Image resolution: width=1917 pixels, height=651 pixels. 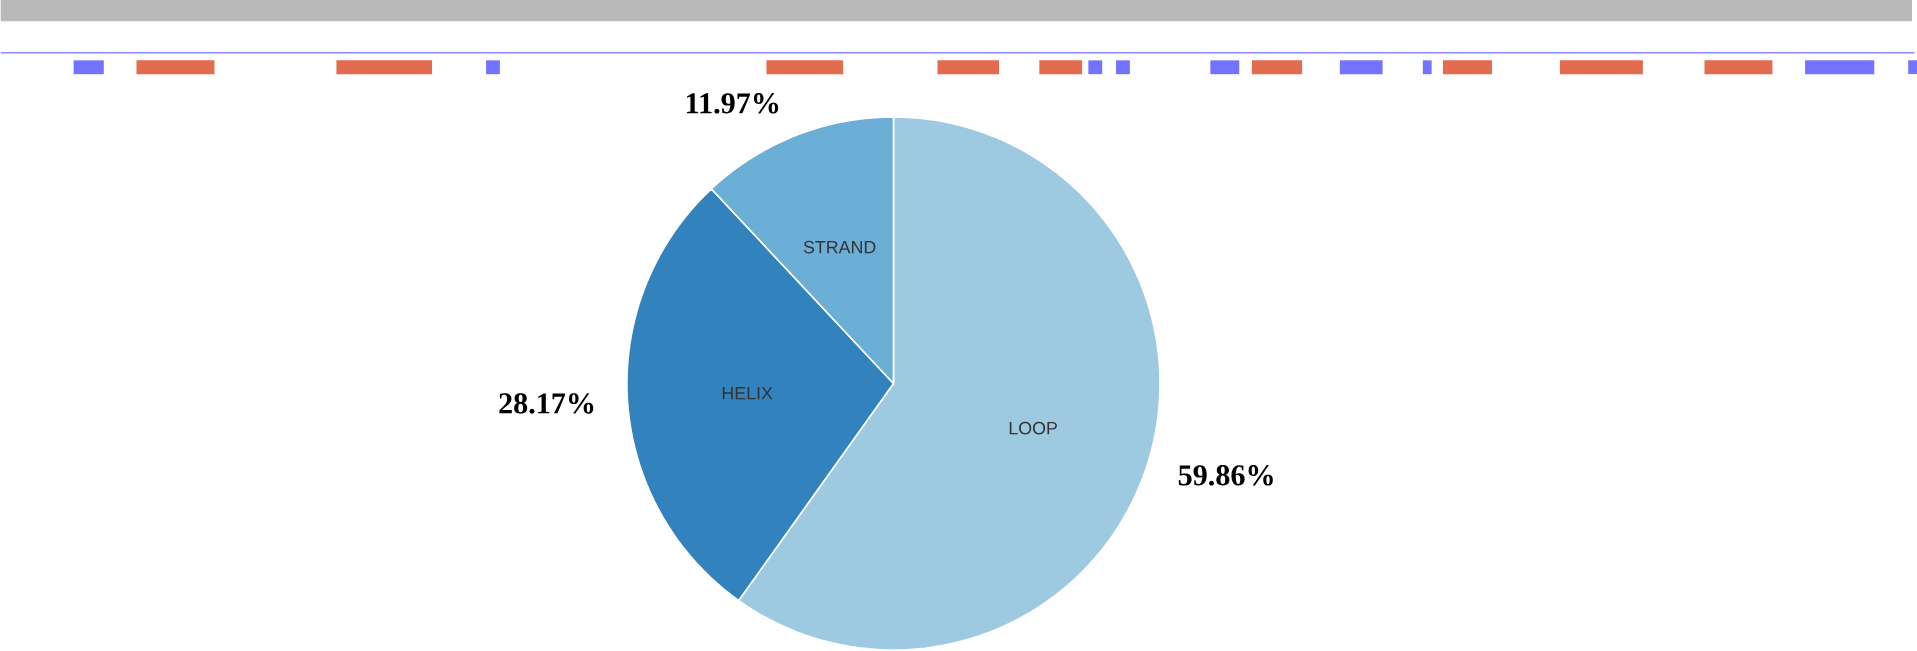 What do you see at coordinates (1225, 475) in the screenshot?
I see `data-label: 59.86%` at bounding box center [1225, 475].